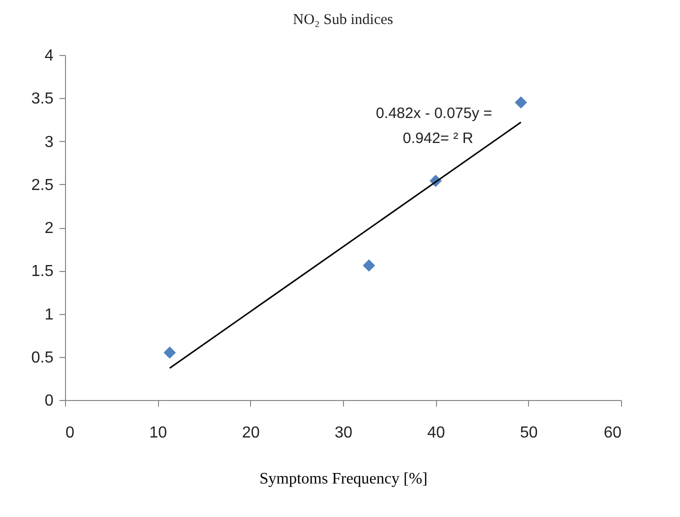 Image resolution: width=680 pixels, height=517 pixels. What do you see at coordinates (42, 99) in the screenshot?
I see `y-tick-label: 3.5` at bounding box center [42, 99].